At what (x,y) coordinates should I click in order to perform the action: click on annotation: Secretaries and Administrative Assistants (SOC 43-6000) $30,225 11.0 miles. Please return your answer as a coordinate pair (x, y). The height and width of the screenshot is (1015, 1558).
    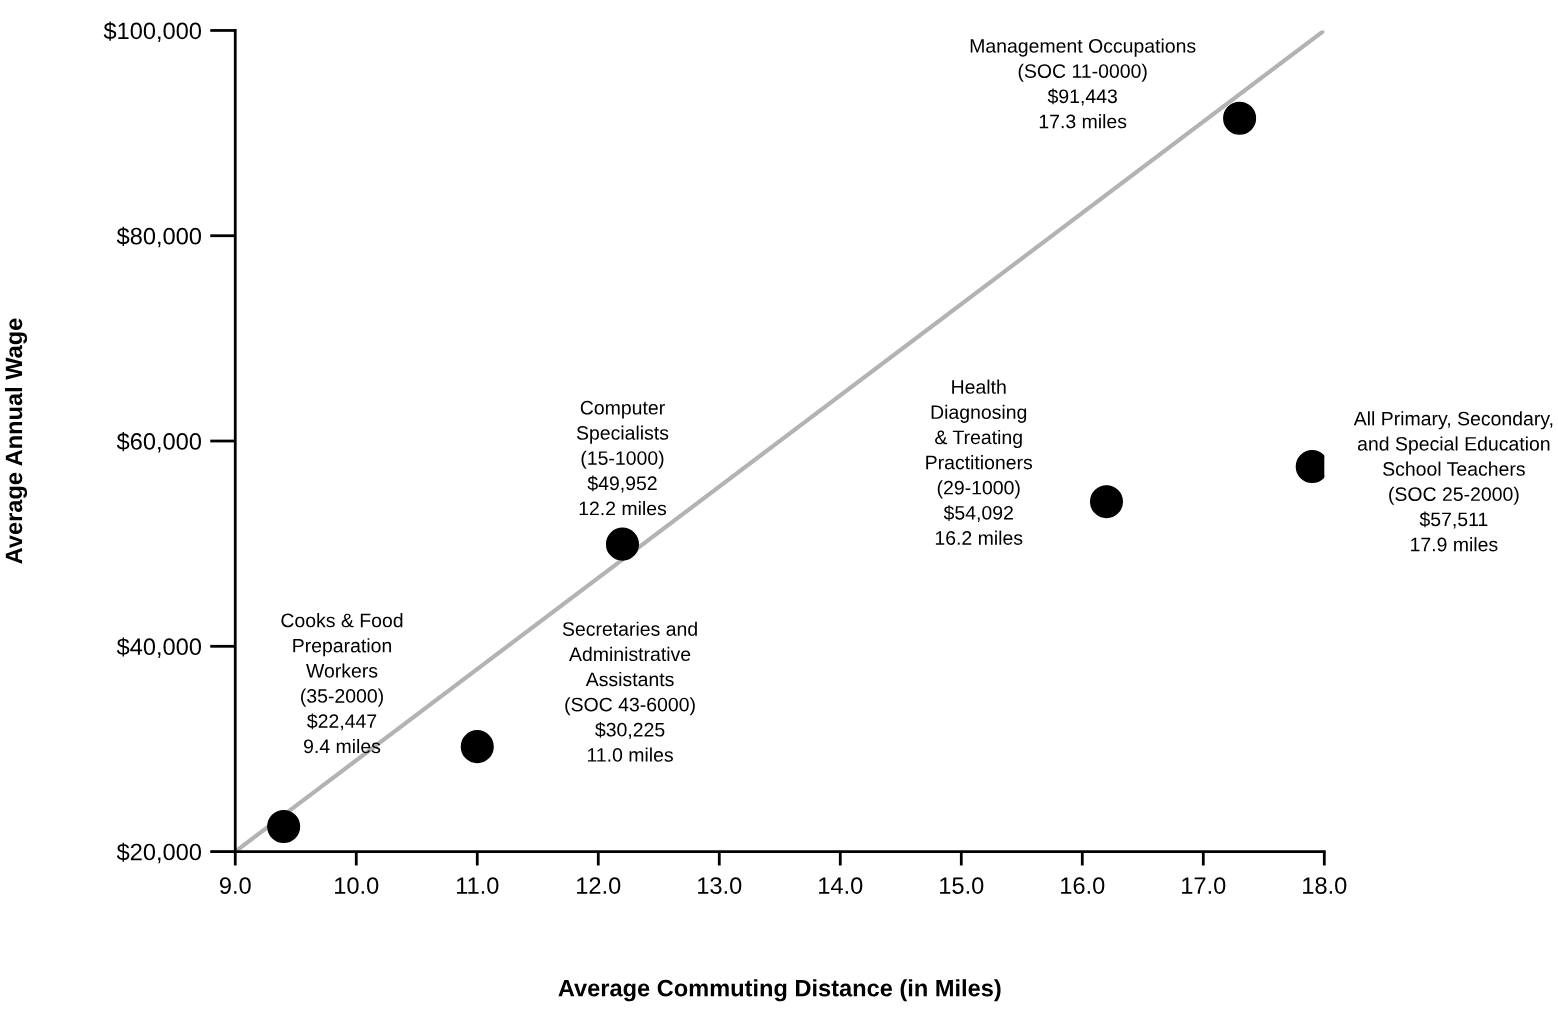
    Looking at the image, I should click on (629, 691).